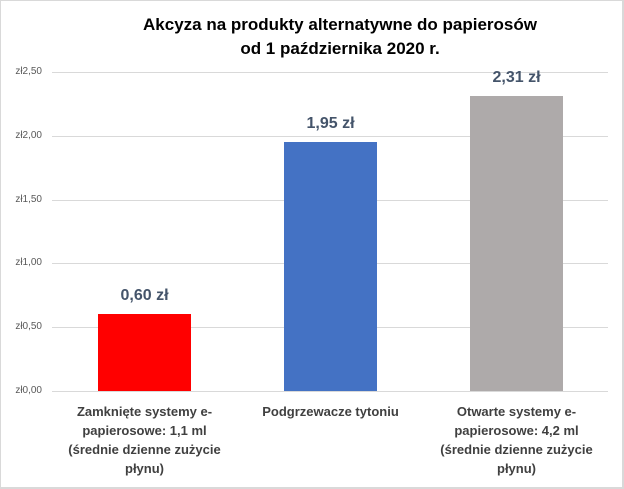  I want to click on x-category-label-line: Zamknięte systemy e-, so click(144, 411).